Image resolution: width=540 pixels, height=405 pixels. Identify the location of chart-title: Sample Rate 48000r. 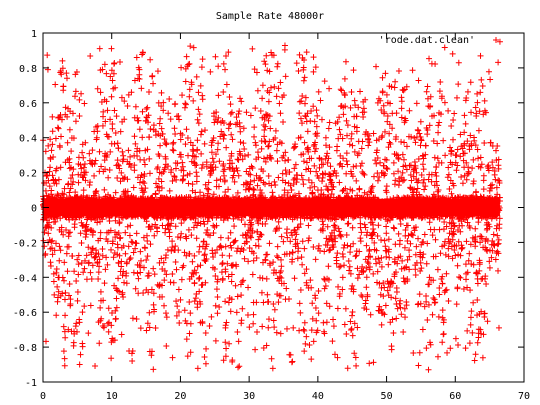
(270, 16).